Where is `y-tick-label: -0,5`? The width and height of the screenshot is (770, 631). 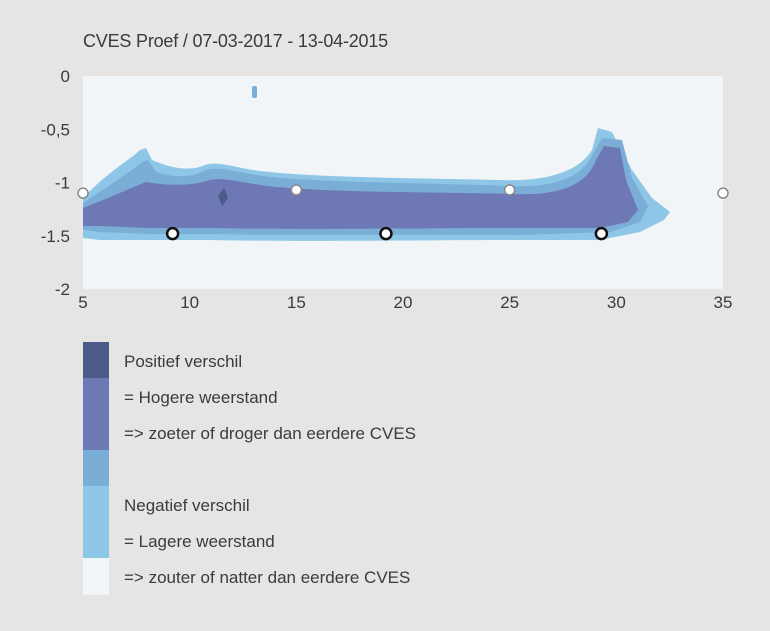 y-tick-label: -0,5 is located at coordinates (55, 129).